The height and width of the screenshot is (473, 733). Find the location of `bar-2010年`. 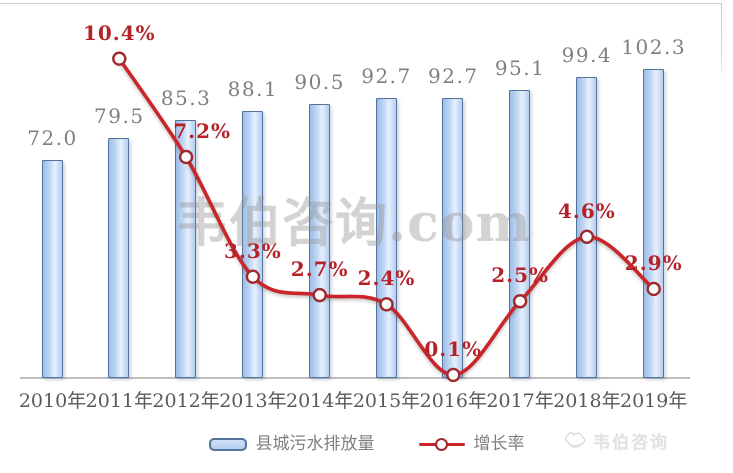

bar-2010年 is located at coordinates (52, 269).